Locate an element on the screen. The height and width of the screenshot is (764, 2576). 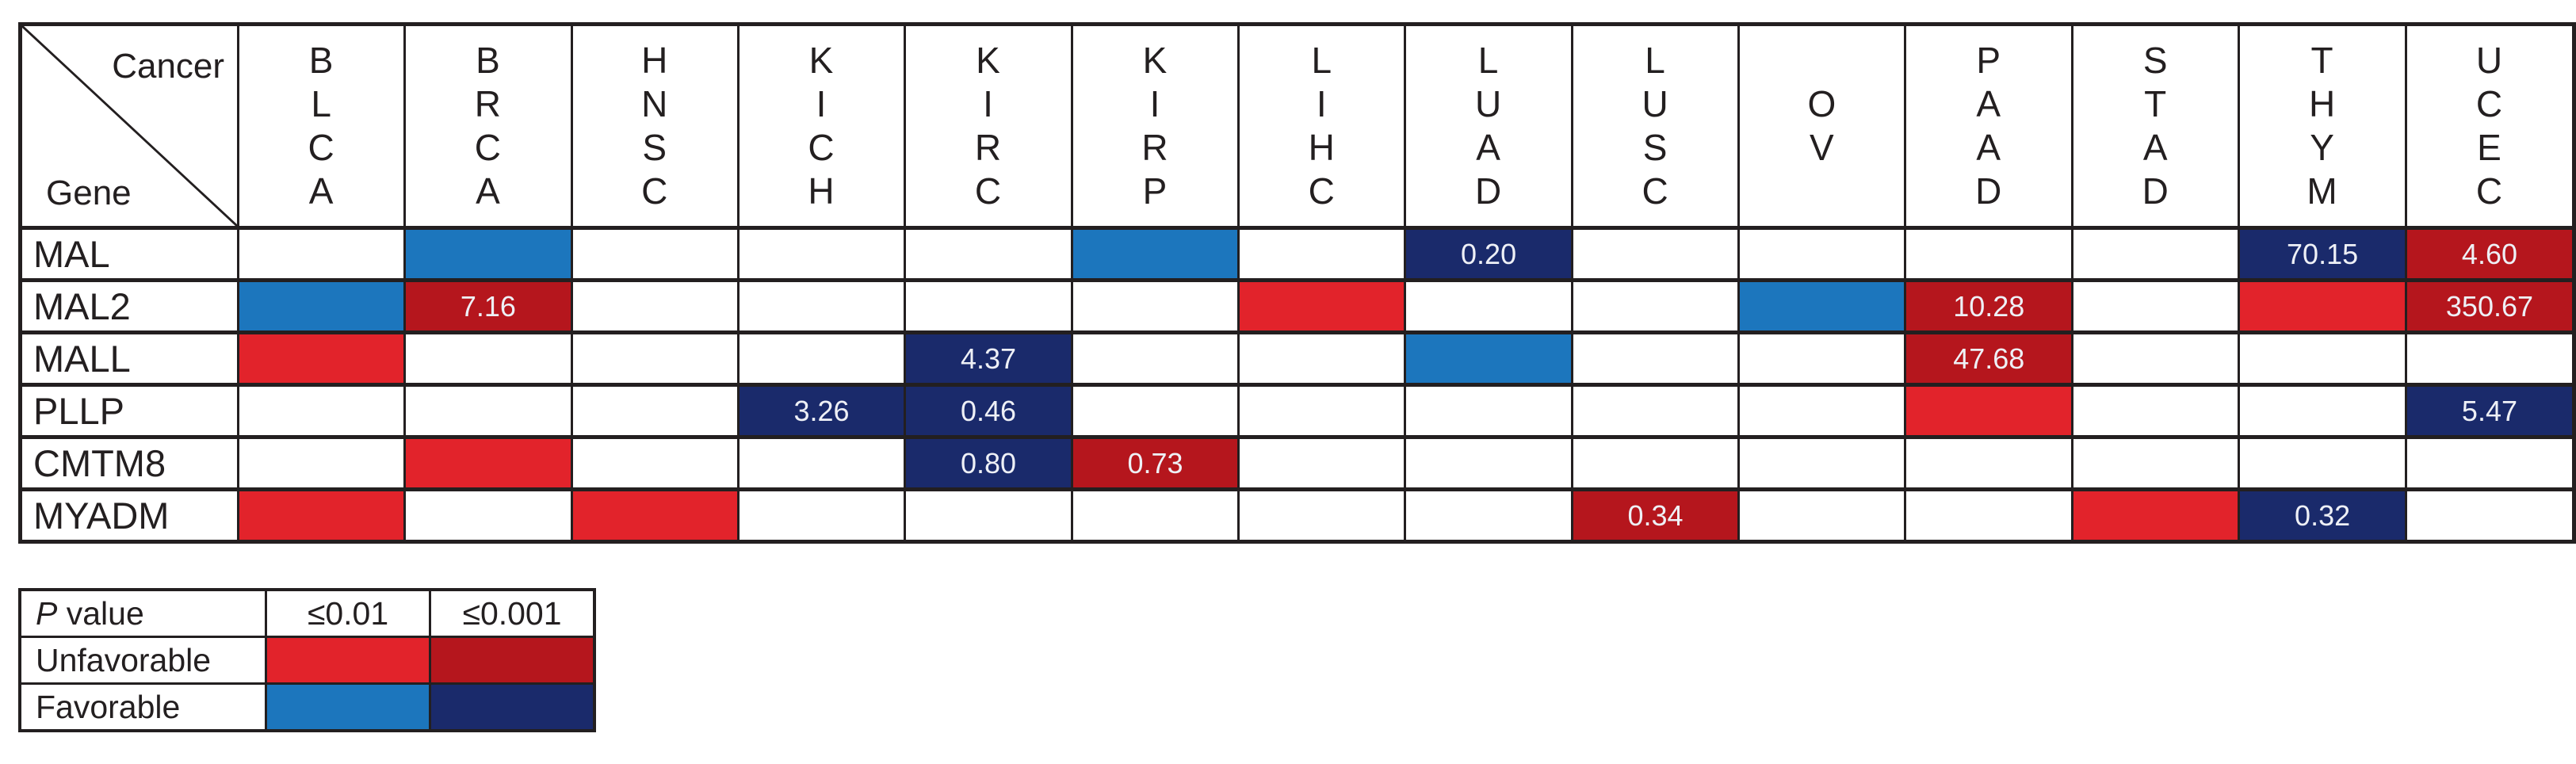
cell-PLLP-THYM is located at coordinates (2322, 411).